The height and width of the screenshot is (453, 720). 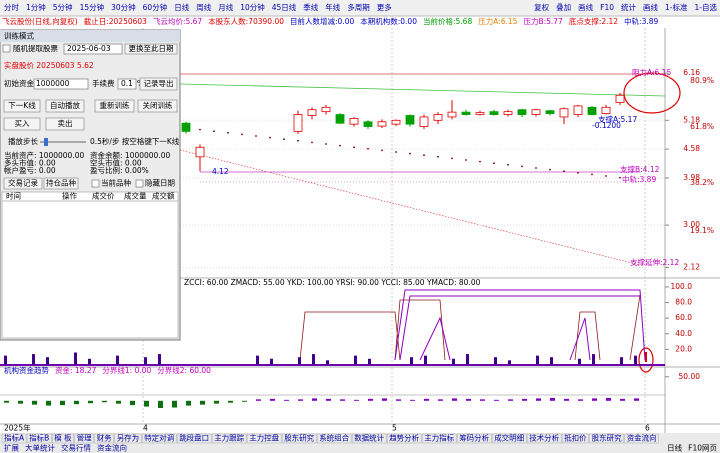 I want to click on toolbar-item: 分时, so click(x=11, y=7).